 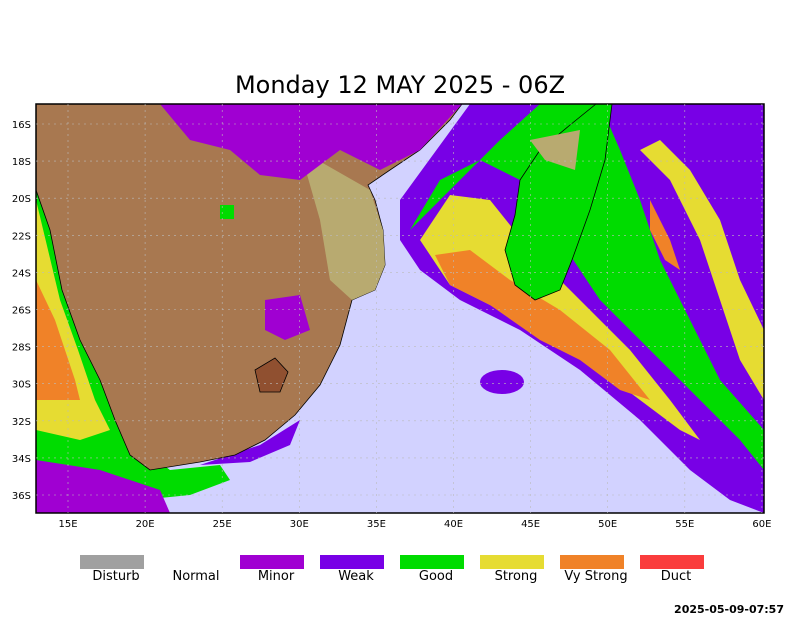 What do you see at coordinates (21, 236) in the screenshot?
I see `lat-label: 22S` at bounding box center [21, 236].